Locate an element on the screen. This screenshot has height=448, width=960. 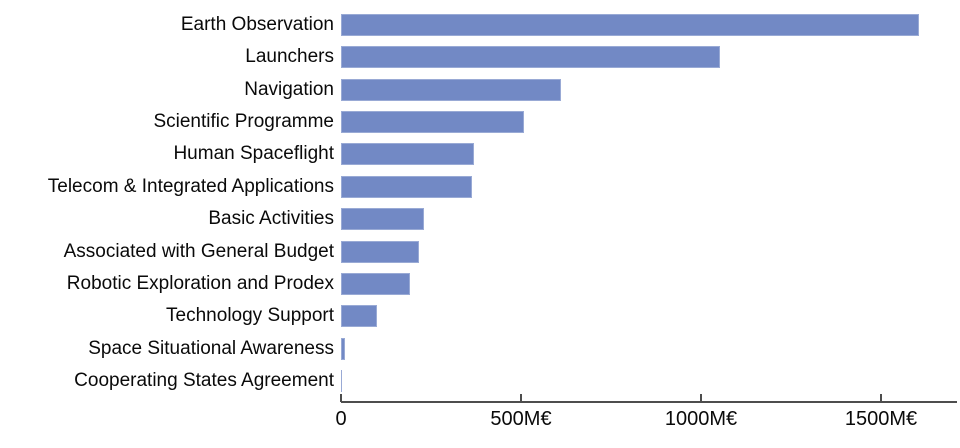
category-label: Basic Activities is located at coordinates (271, 219).